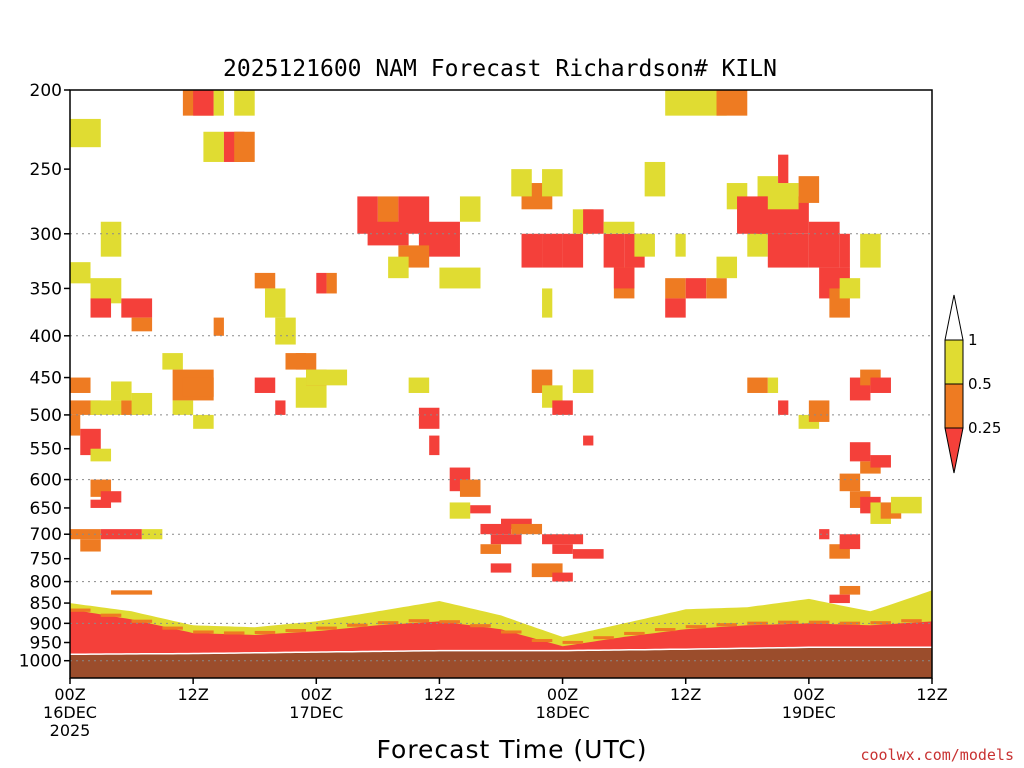 The height and width of the screenshot is (768, 1024). I want to click on y-tick-label: 250, so click(46, 170).